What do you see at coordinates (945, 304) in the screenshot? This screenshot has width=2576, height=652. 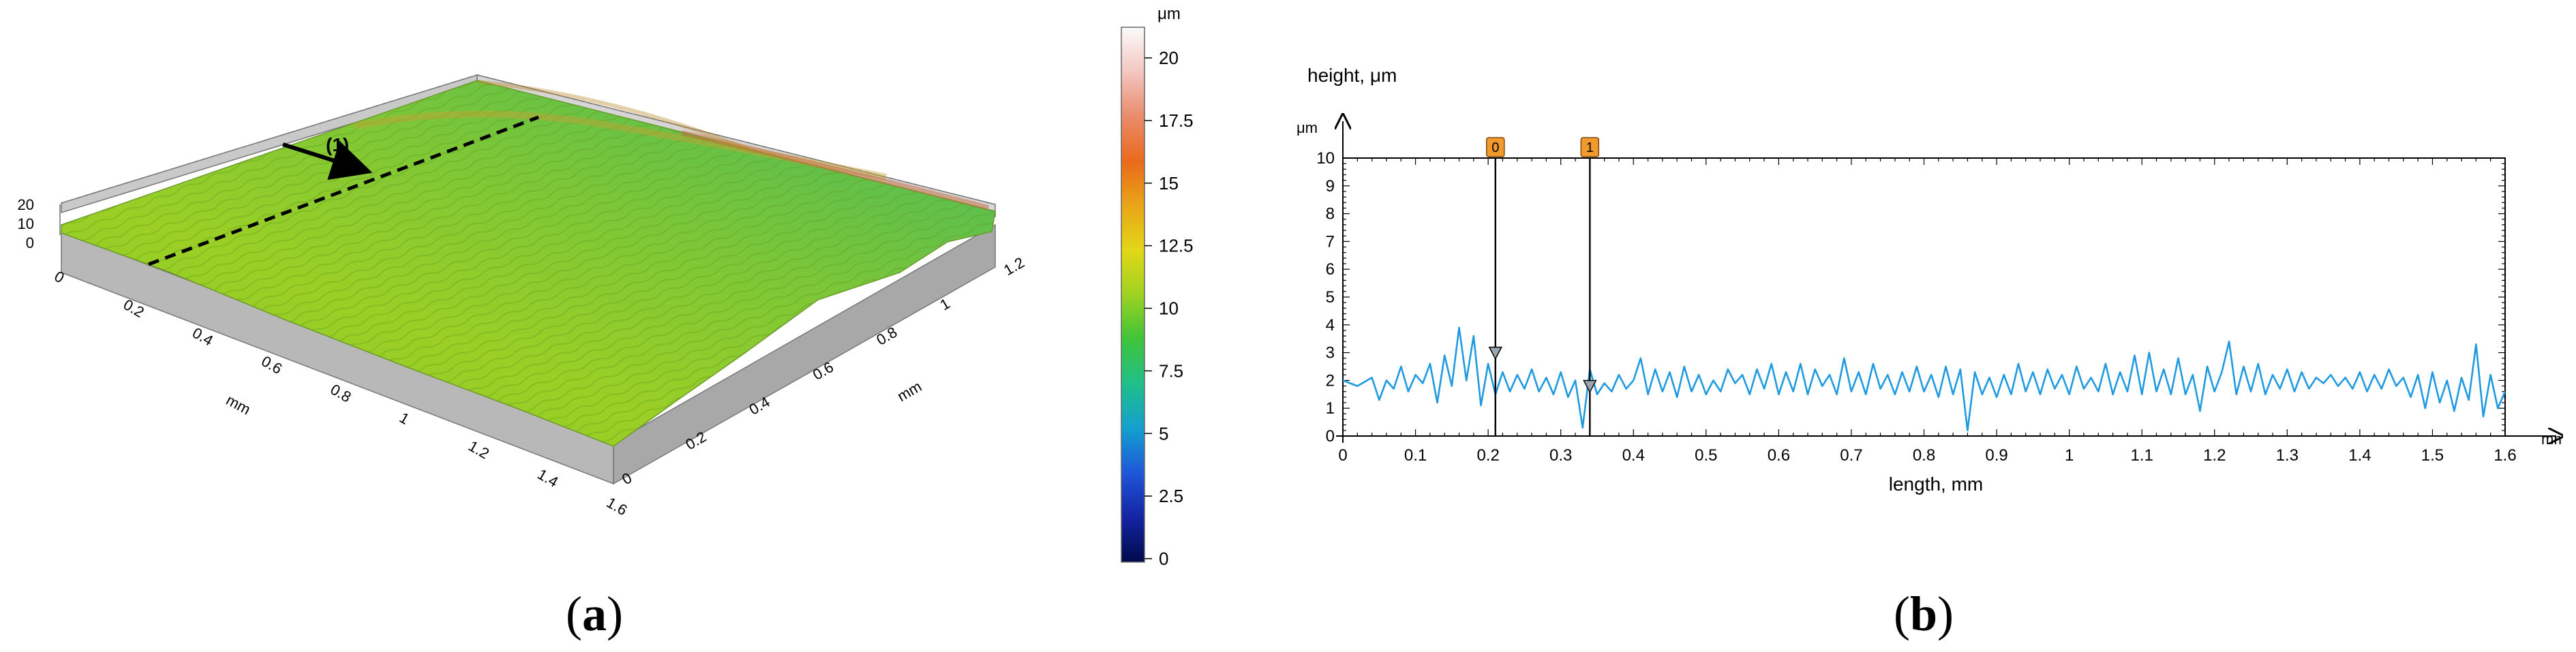 I see `y-tick-3d: 1` at bounding box center [945, 304].